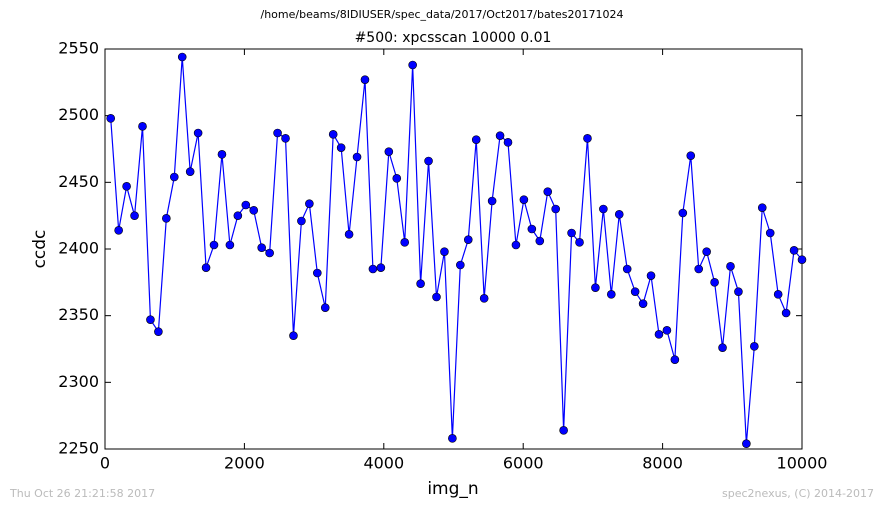 The width and height of the screenshot is (884, 509). What do you see at coordinates (78, 381) in the screenshot?
I see `y-tick-label: 2300` at bounding box center [78, 381].